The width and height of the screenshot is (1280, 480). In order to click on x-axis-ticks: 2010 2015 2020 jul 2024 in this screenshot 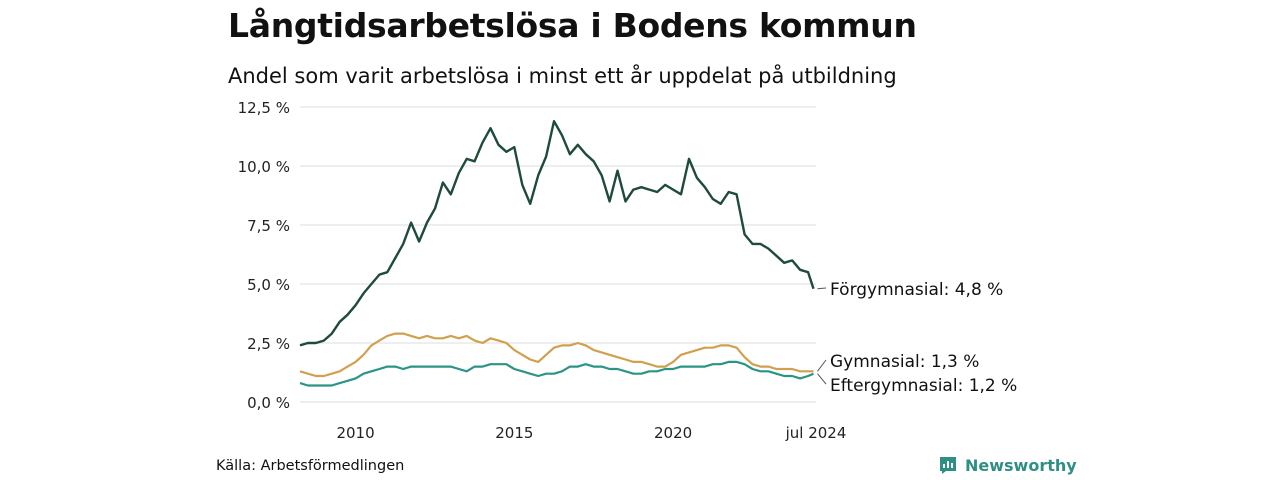, I will do `click(591, 433)`.